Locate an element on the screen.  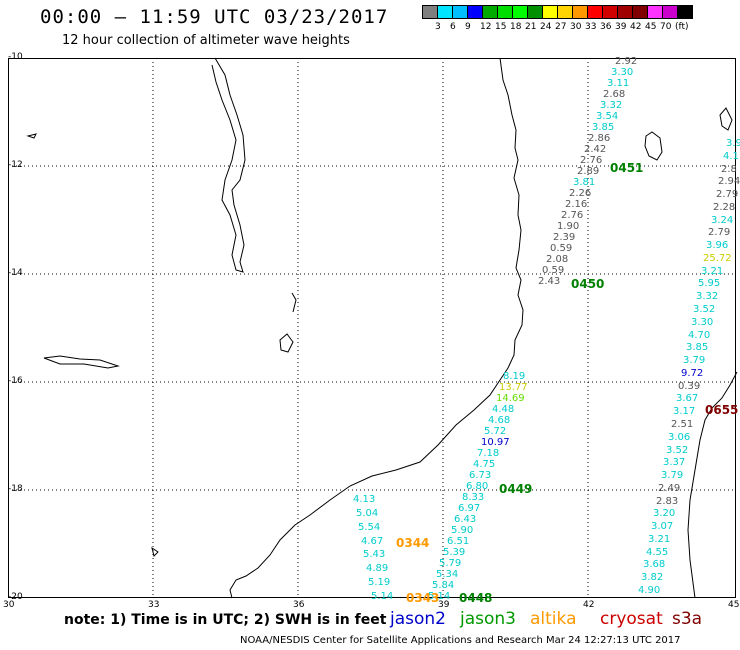
wave-height-reading: 3.11 is located at coordinates (618, 83).